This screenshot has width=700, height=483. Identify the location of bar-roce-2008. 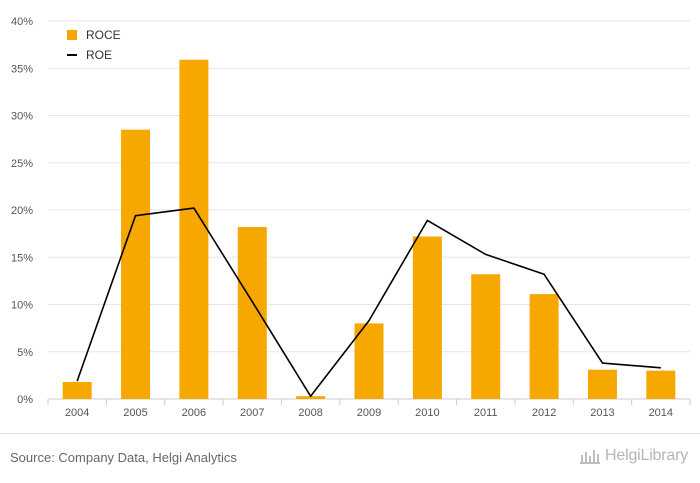
(311, 397).